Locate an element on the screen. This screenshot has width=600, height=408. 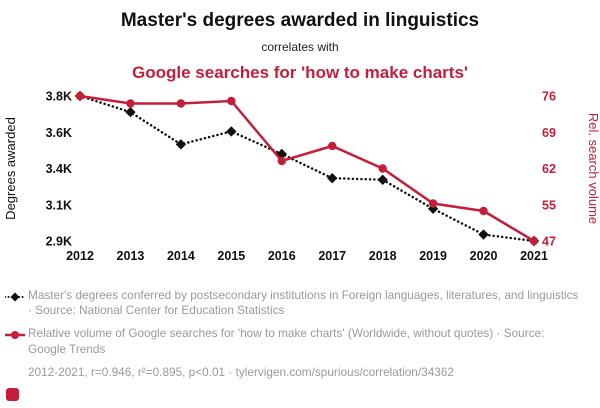
left-axis-tick-label: 3.6K is located at coordinates (59, 133).